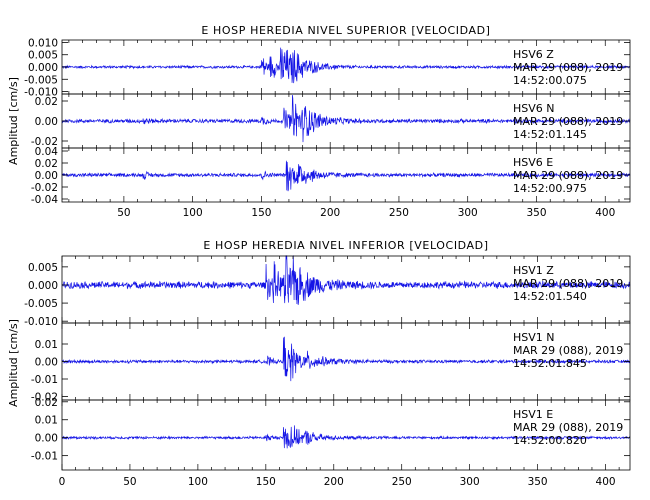 The height and width of the screenshot is (500, 650). Describe the element at coordinates (346, 65) in the screenshot. I see `trace-hsv6-z` at that location.